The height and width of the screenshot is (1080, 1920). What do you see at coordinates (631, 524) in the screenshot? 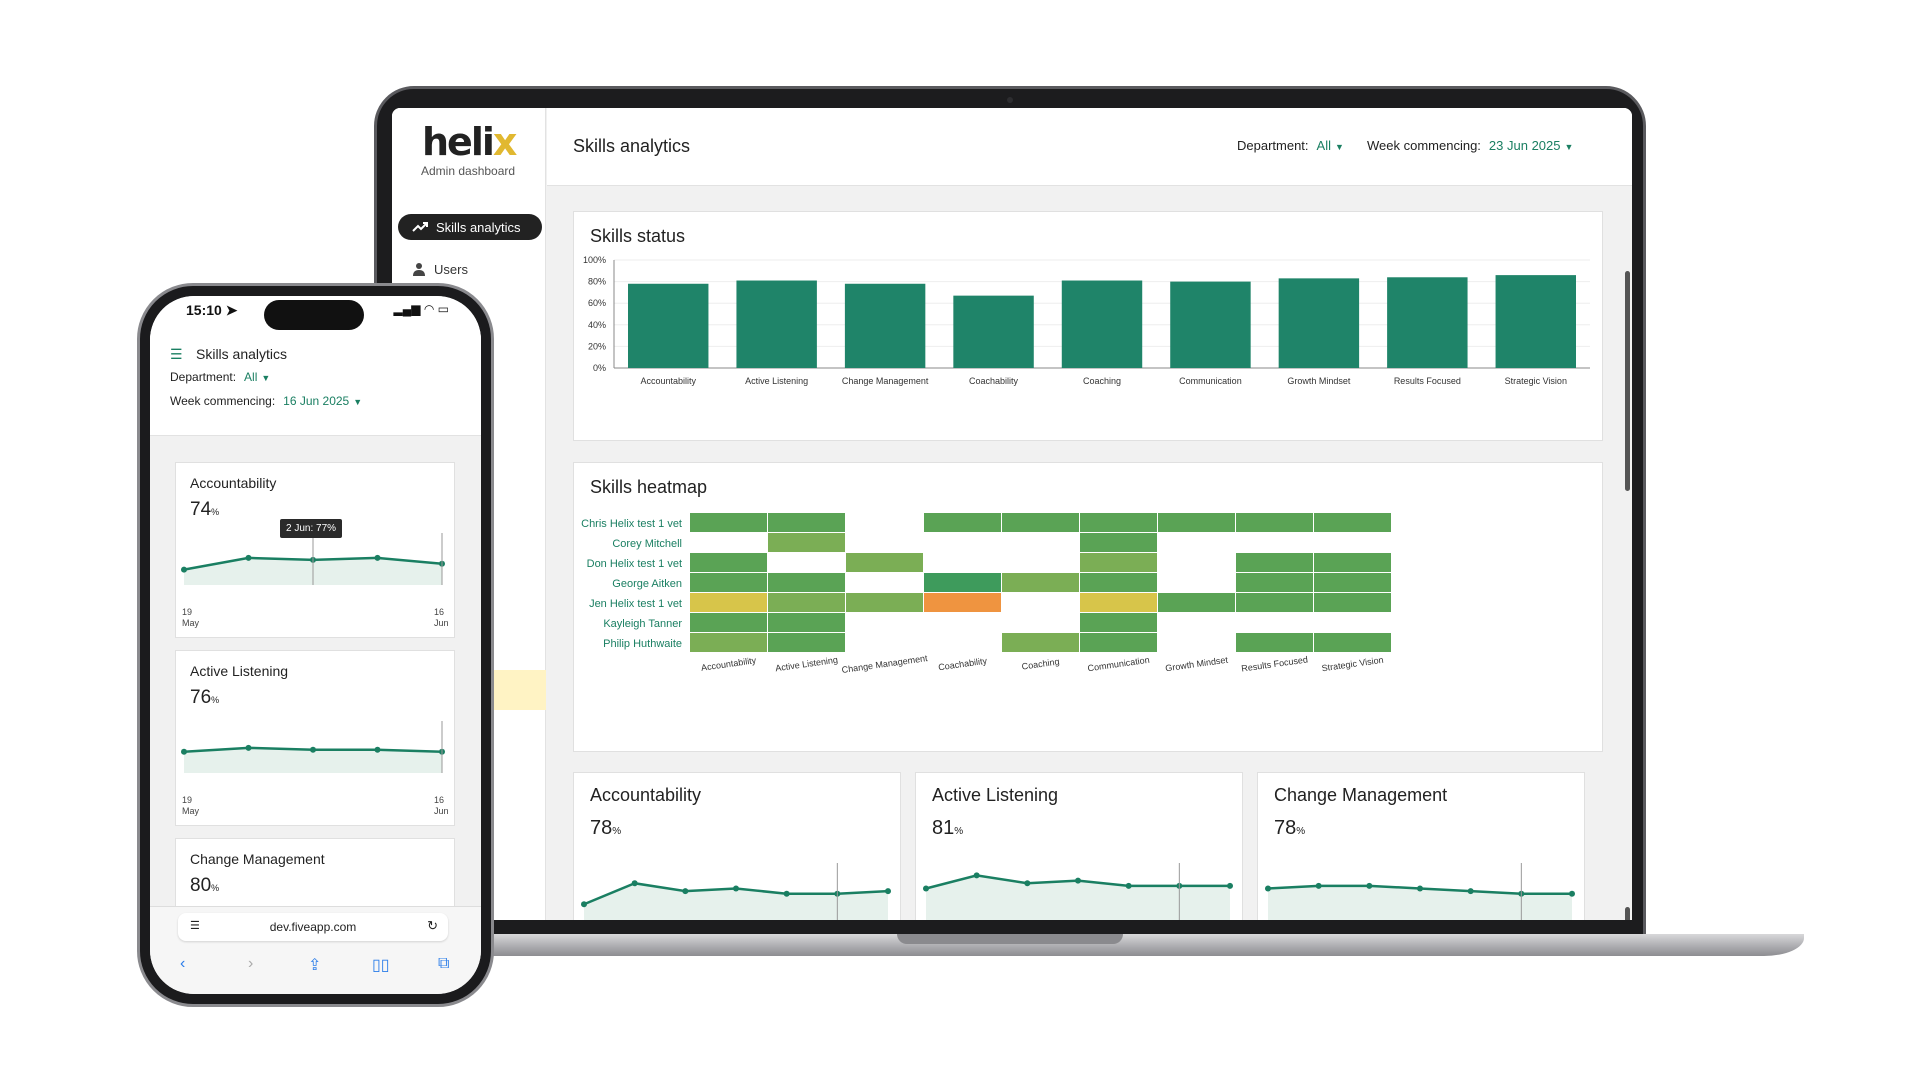
I see `heatmap-row-label: Chris Helix test 1 vet` at bounding box center [631, 524].